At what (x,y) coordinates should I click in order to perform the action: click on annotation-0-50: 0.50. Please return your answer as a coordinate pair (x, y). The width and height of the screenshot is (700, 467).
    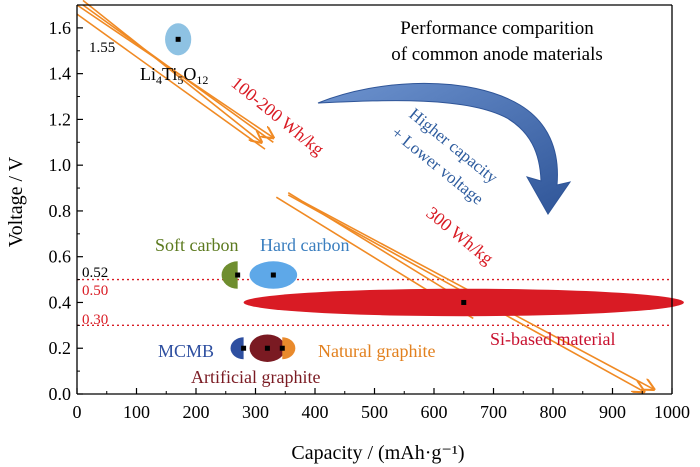
    Looking at the image, I should click on (95, 291).